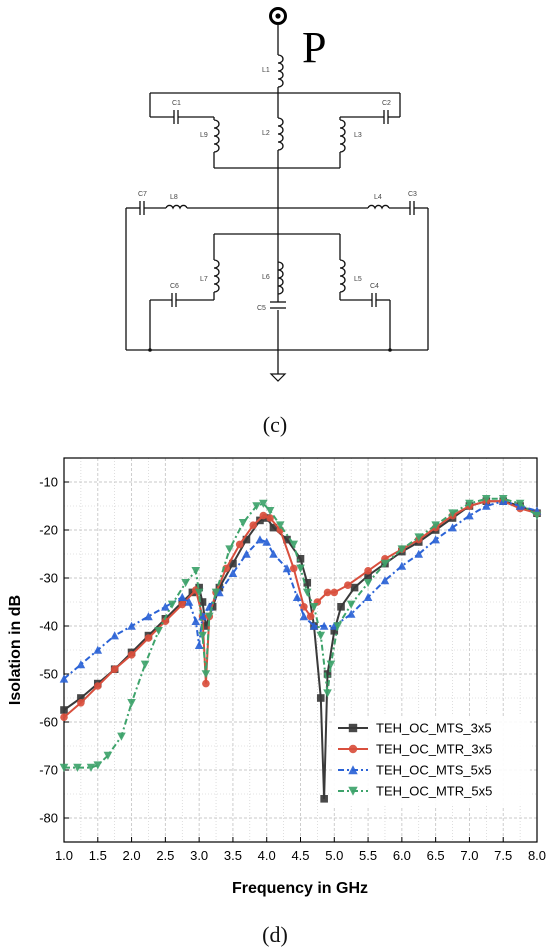 This screenshot has width=550, height=952. Describe the element at coordinates (402, 855) in the screenshot. I see `x-tick-label: 6.0` at that location.